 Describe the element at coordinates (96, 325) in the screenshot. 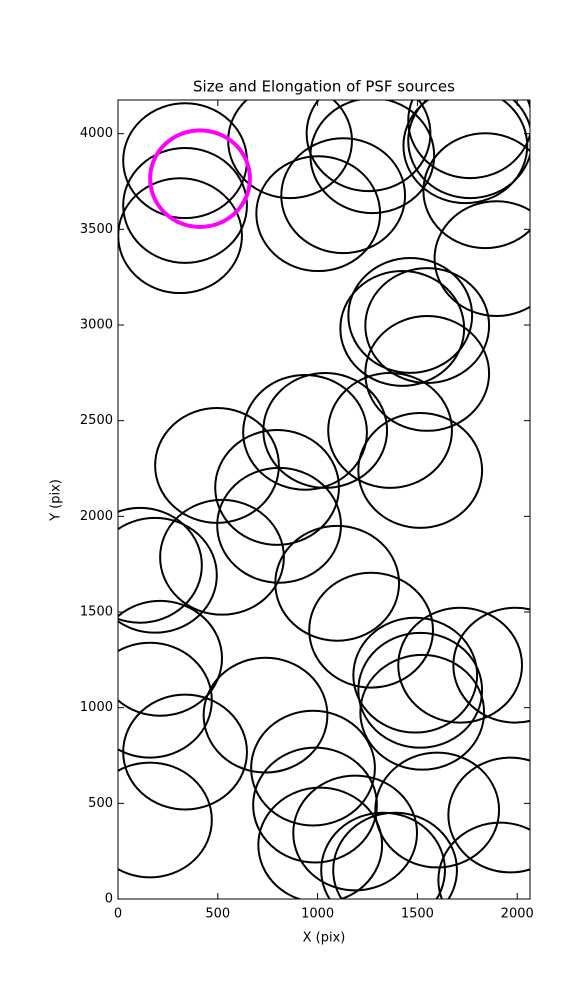

I see `y-tick-label: 3000` at that location.